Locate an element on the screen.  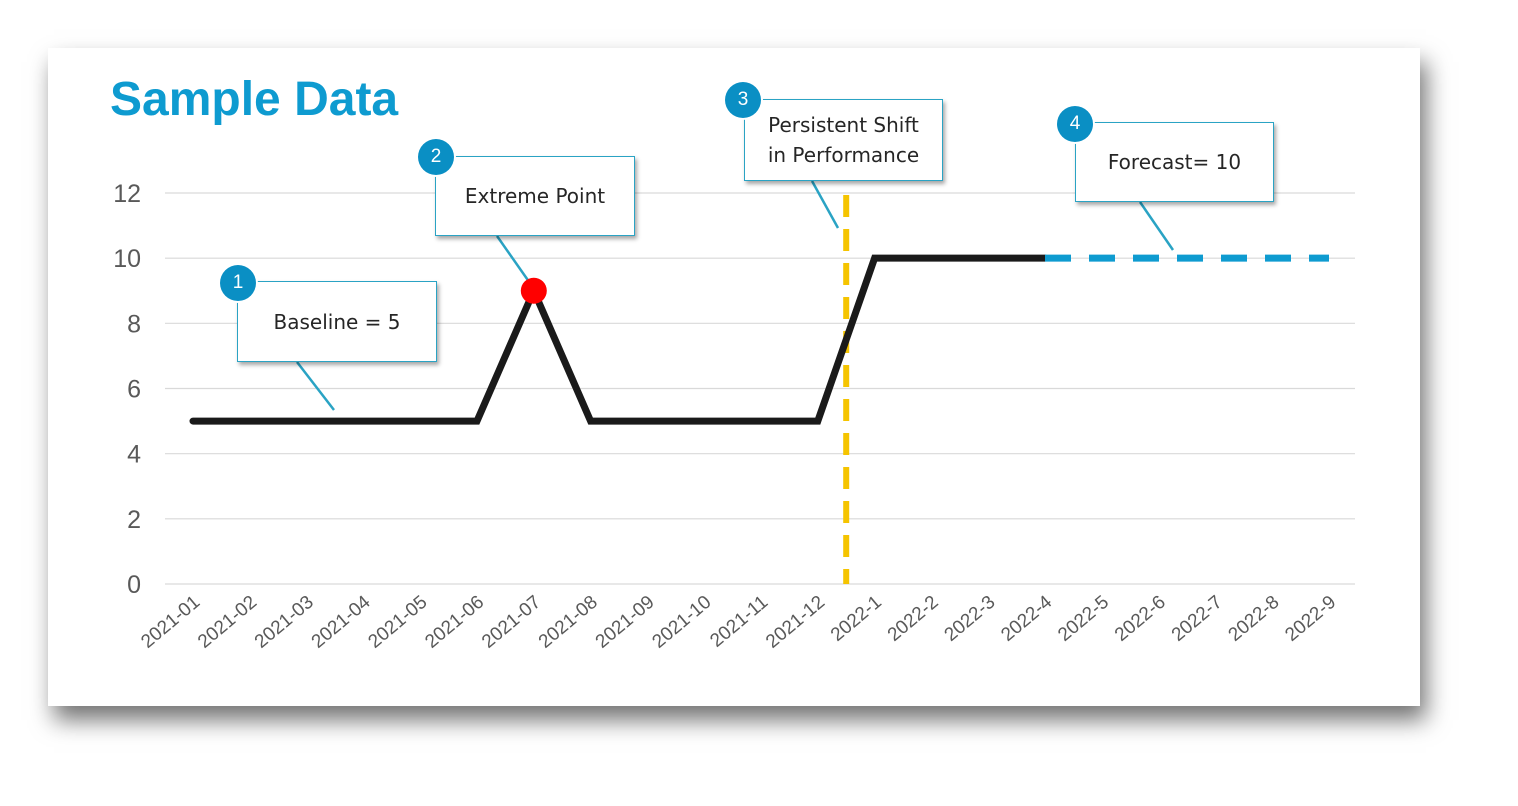
x-tick-label: 2021-12 is located at coordinates (795, 622).